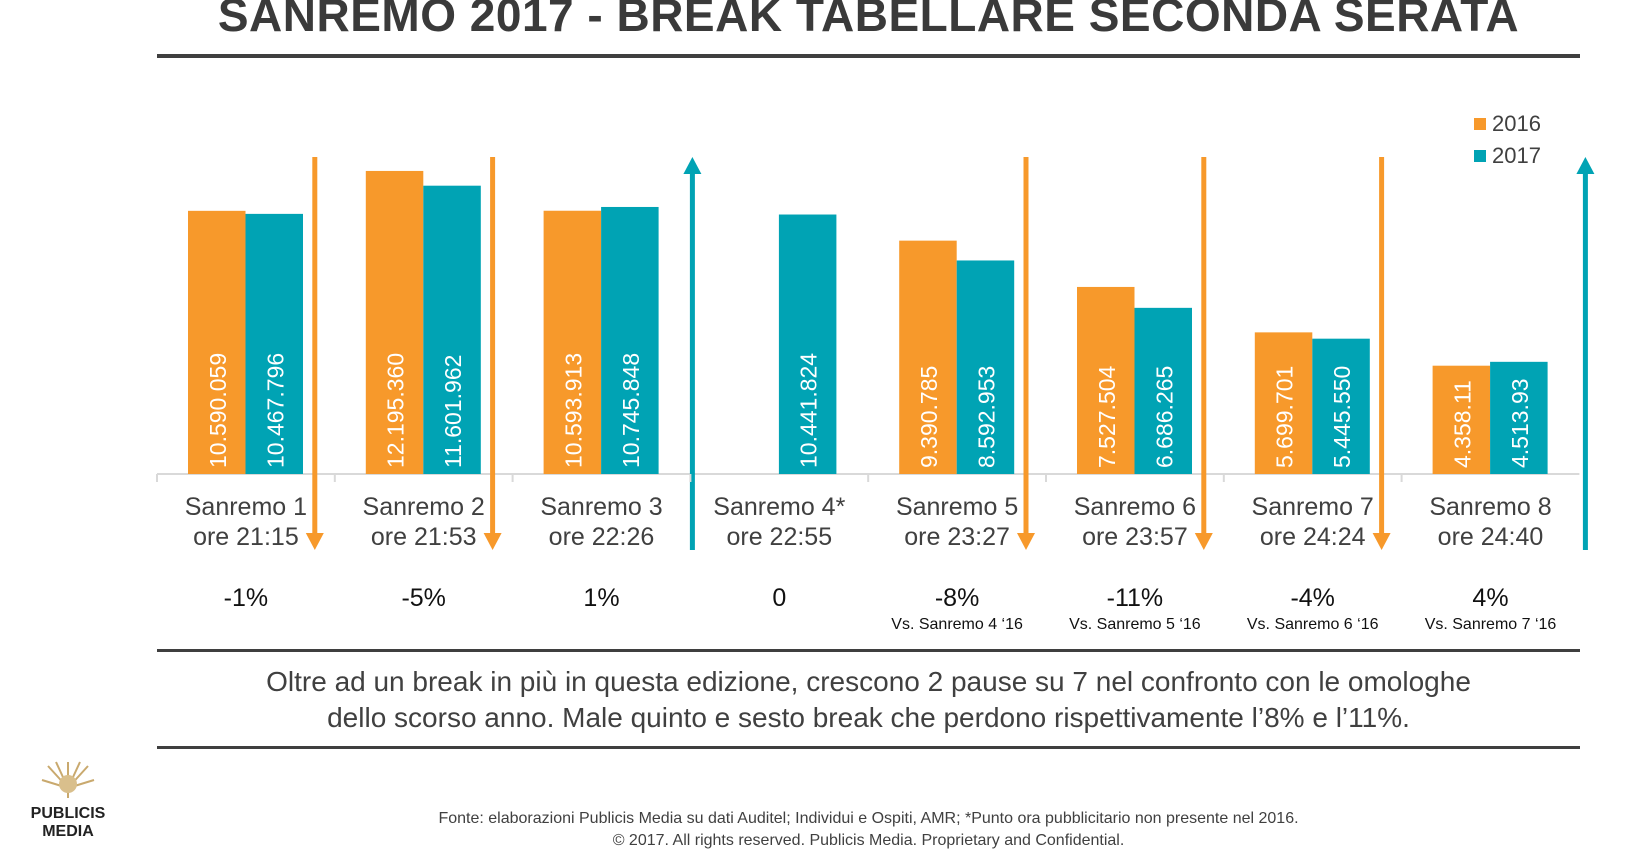 The width and height of the screenshot is (1636, 852). Describe the element at coordinates (868, 650) in the screenshot. I see `note-top-divider` at that location.